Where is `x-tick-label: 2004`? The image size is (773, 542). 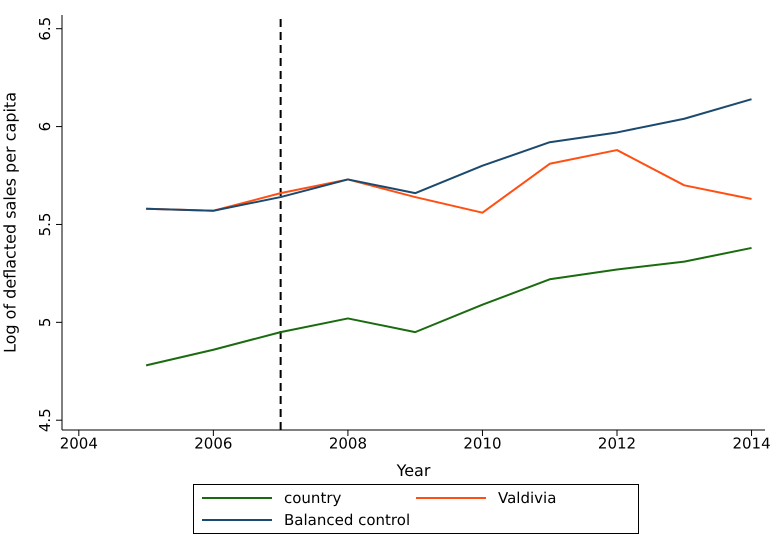
x-tick-label: 2004 is located at coordinates (79, 443).